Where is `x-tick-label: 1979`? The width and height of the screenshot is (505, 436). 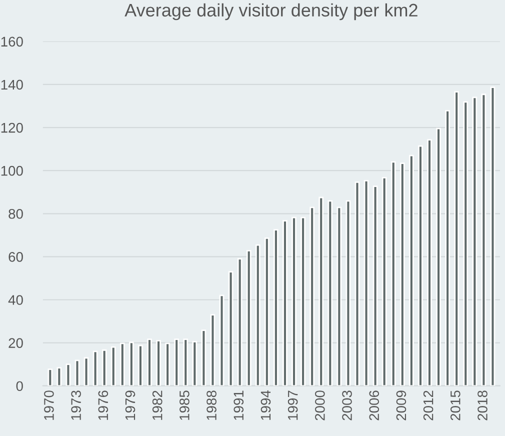
x-tick-label: 1979 is located at coordinates (130, 405).